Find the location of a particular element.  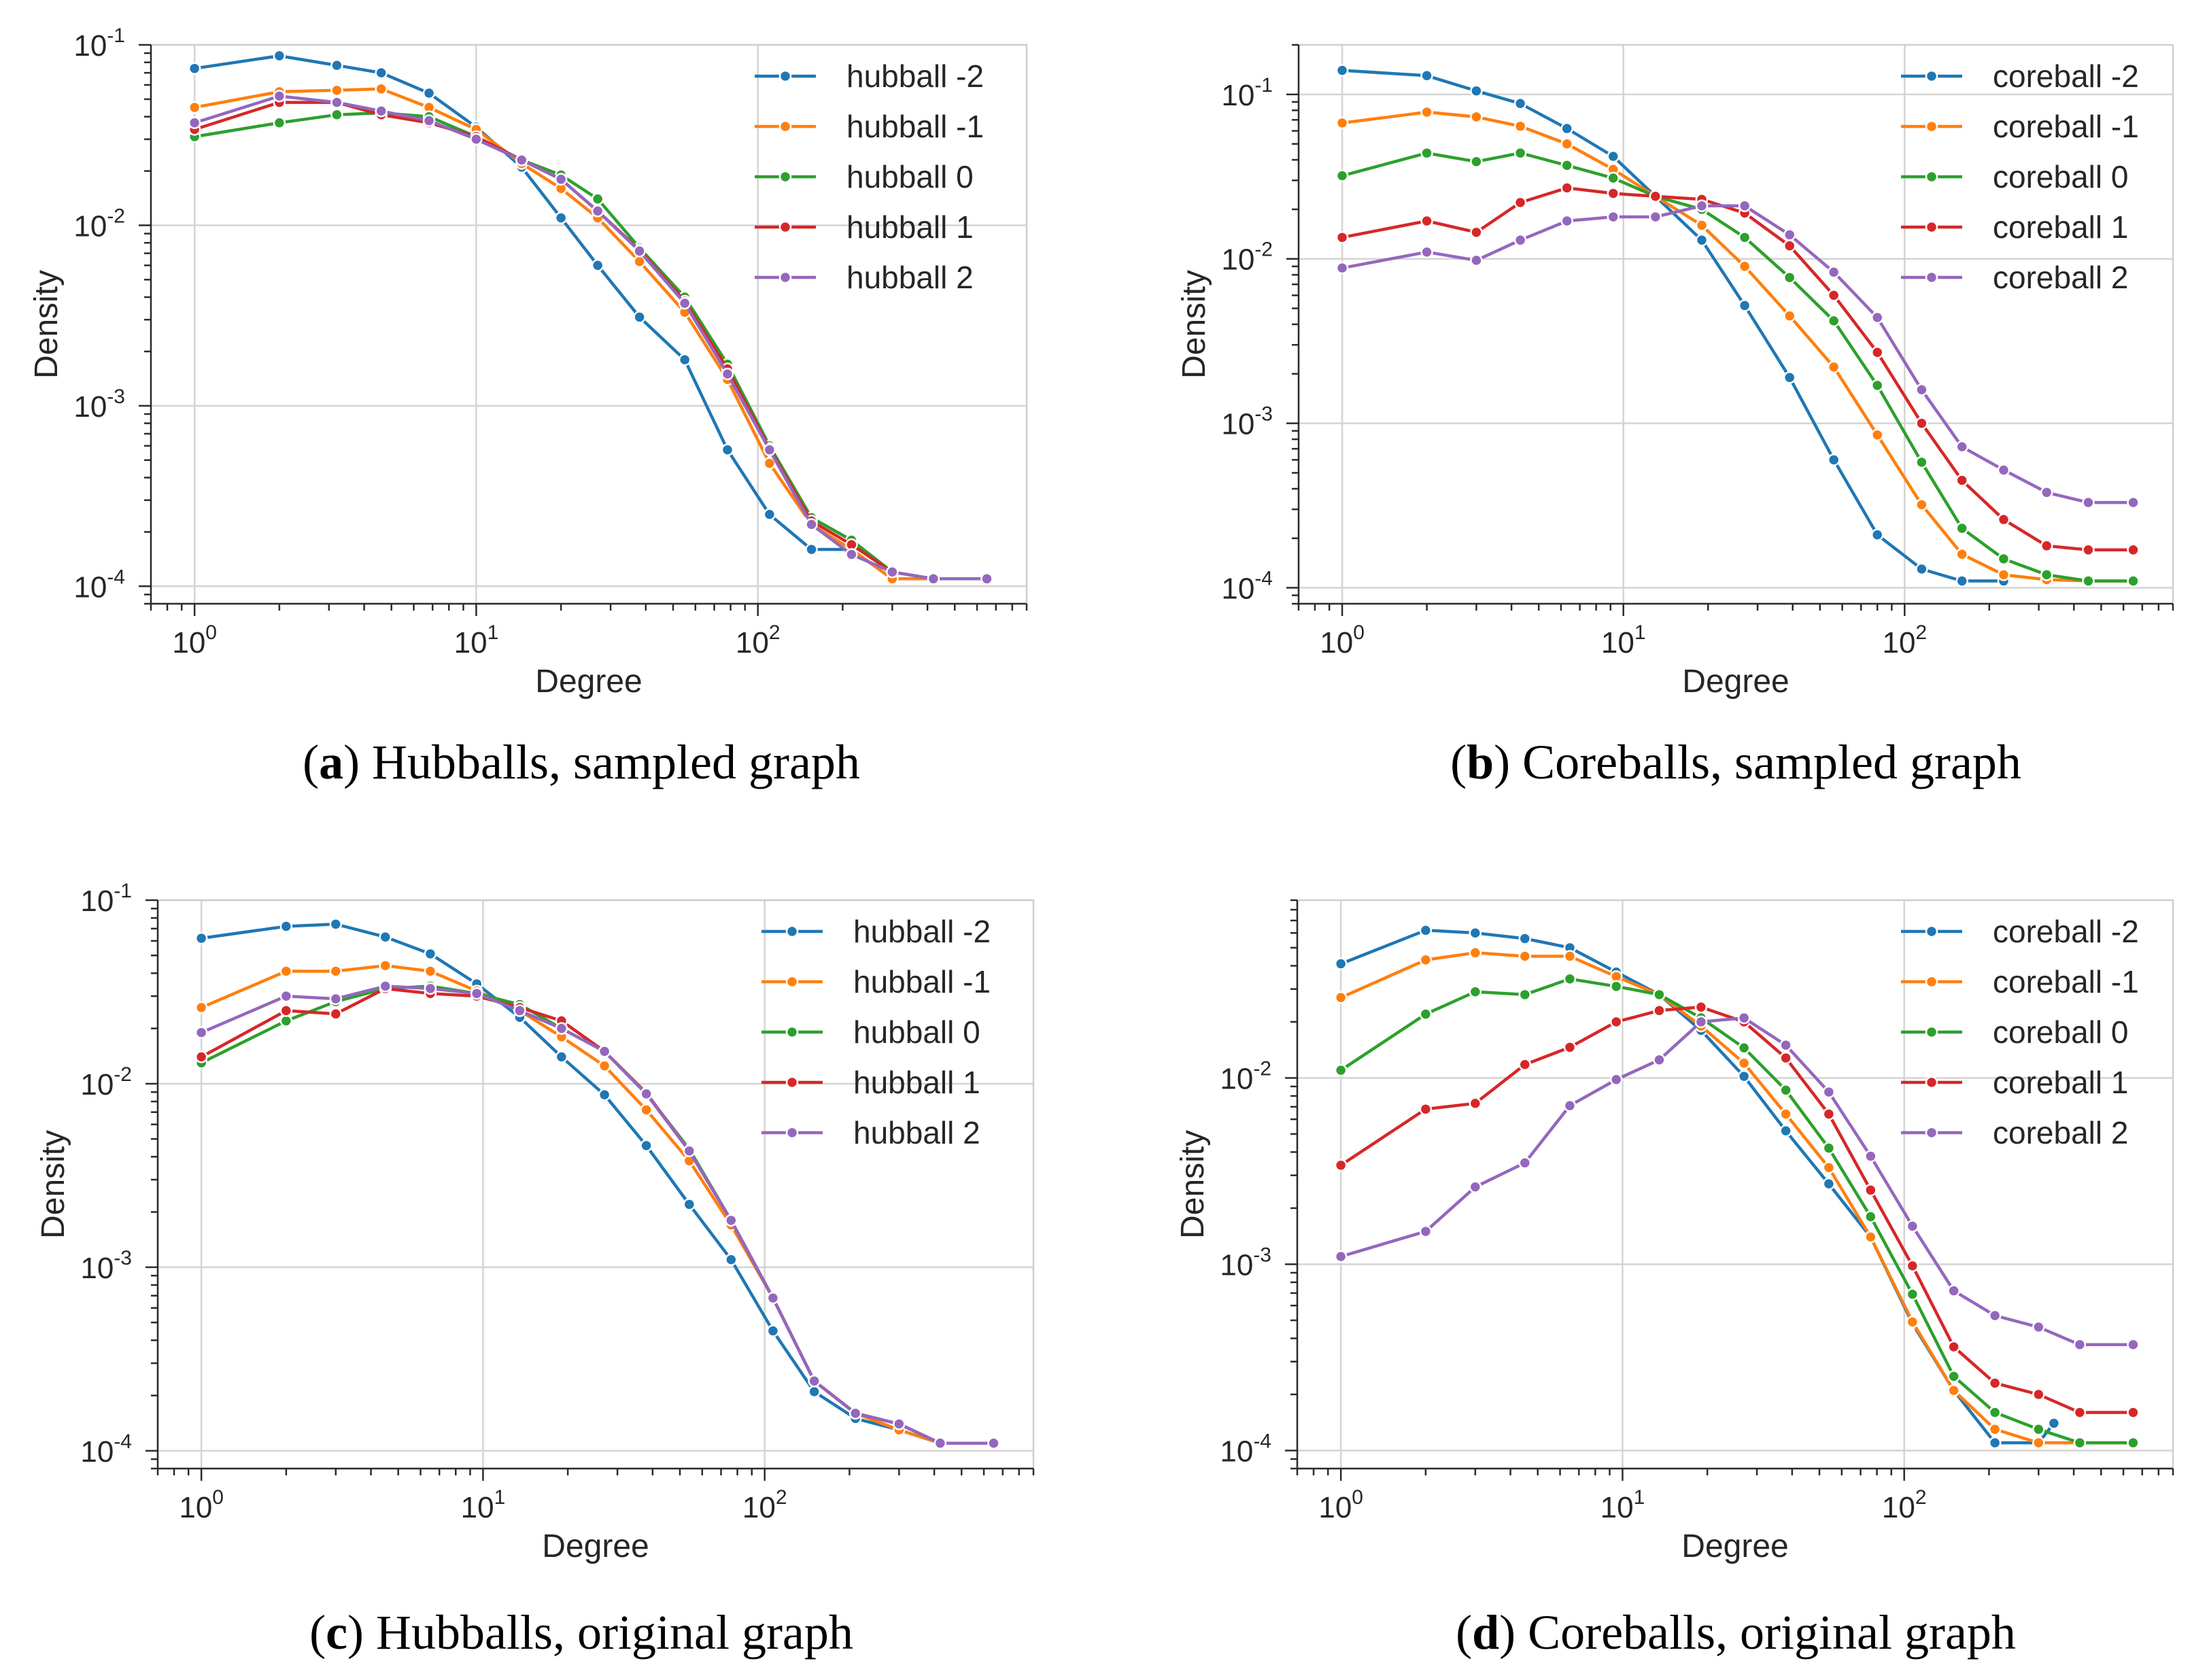

legend-label: hubball -1 is located at coordinates (915, 126).